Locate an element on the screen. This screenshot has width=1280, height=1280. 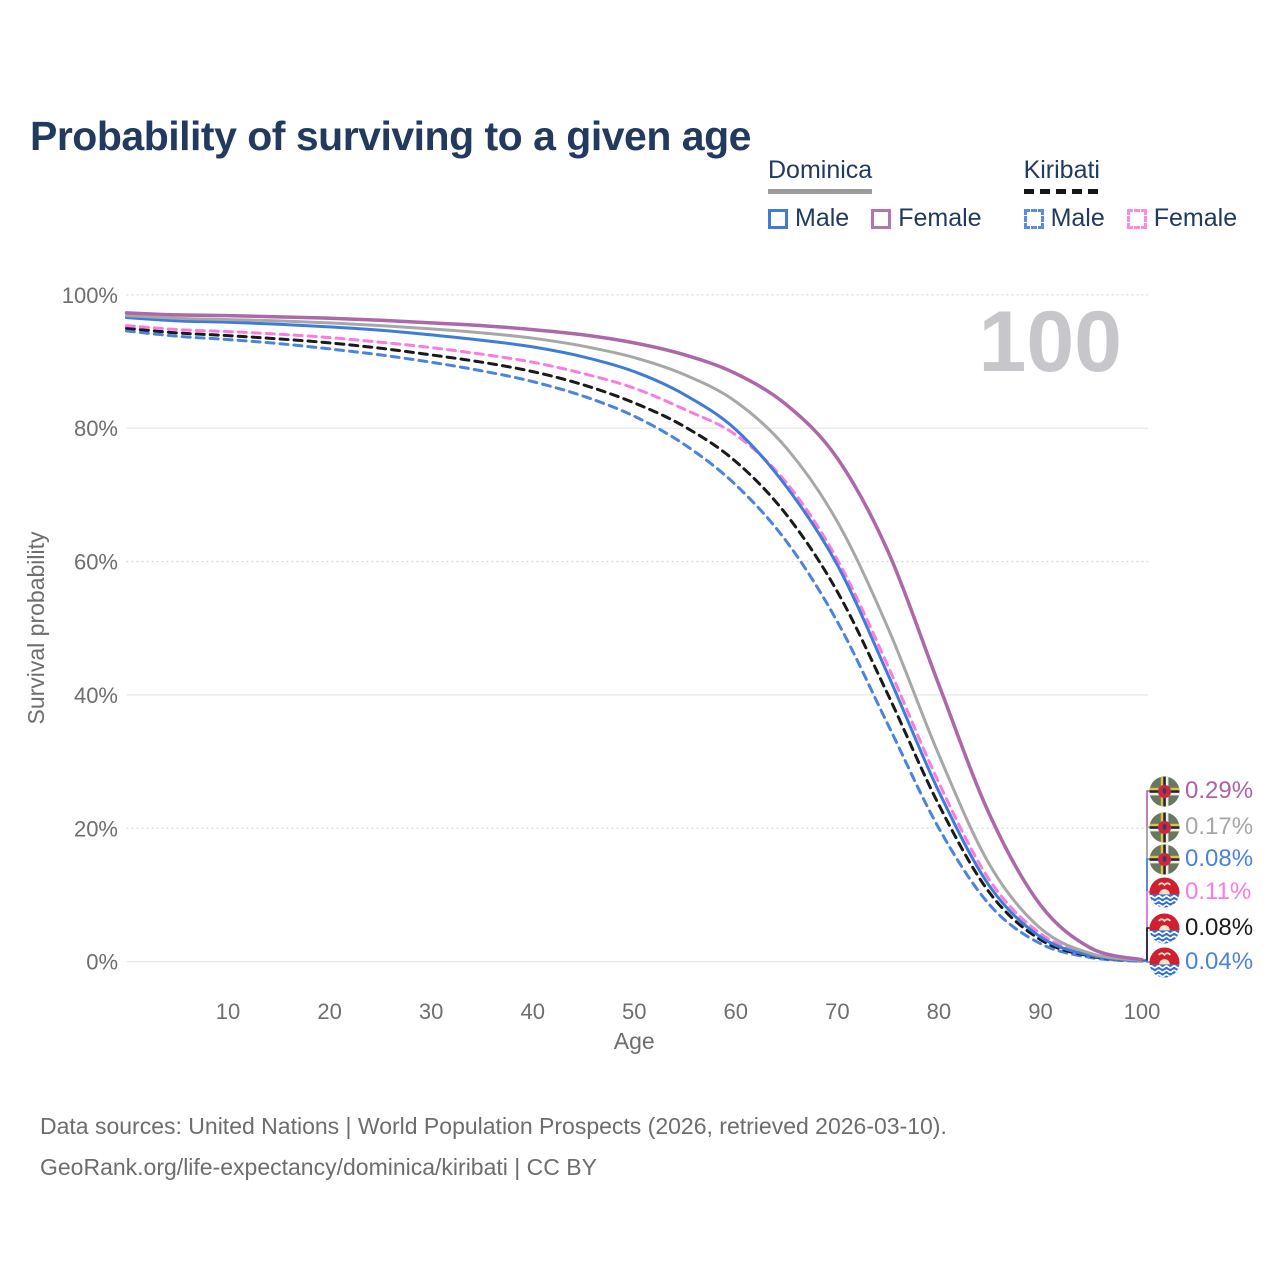
y-tick-label-0: 0% is located at coordinates (102, 962).